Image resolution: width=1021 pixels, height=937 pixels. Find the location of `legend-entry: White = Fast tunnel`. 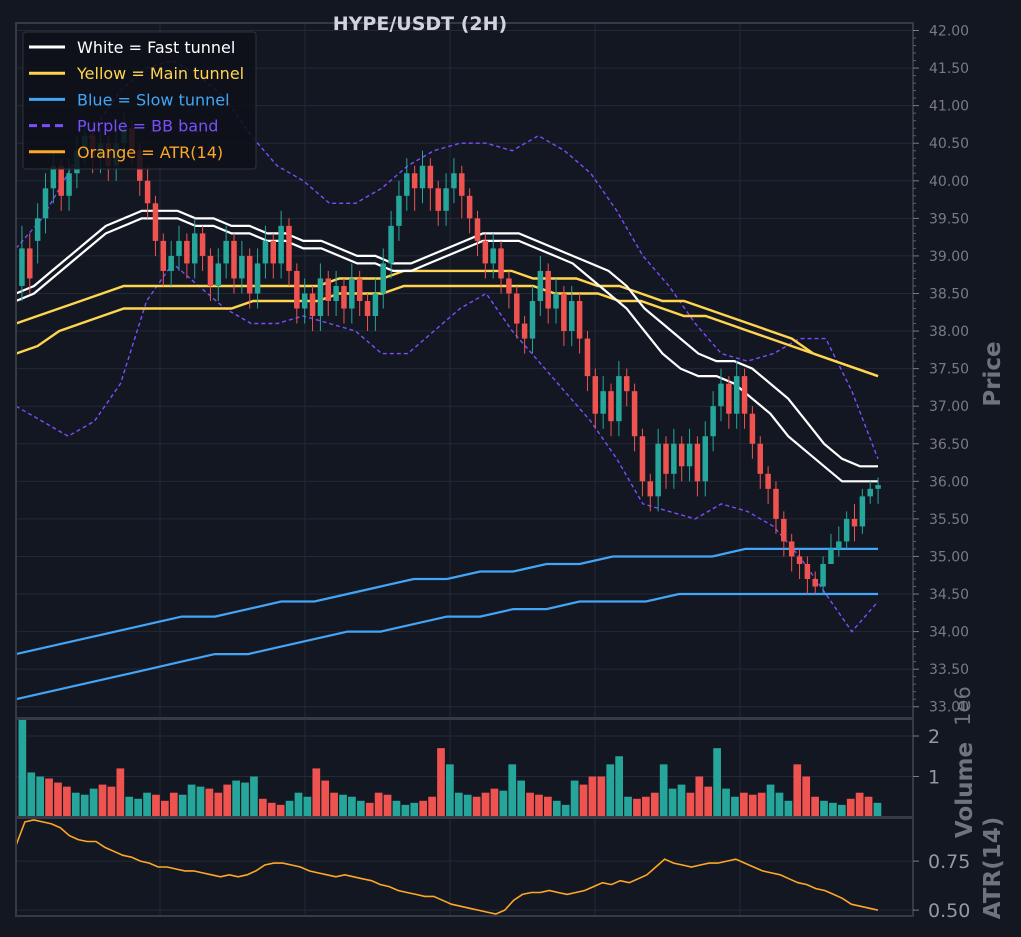

legend-entry: White = Fast tunnel is located at coordinates (156, 47).